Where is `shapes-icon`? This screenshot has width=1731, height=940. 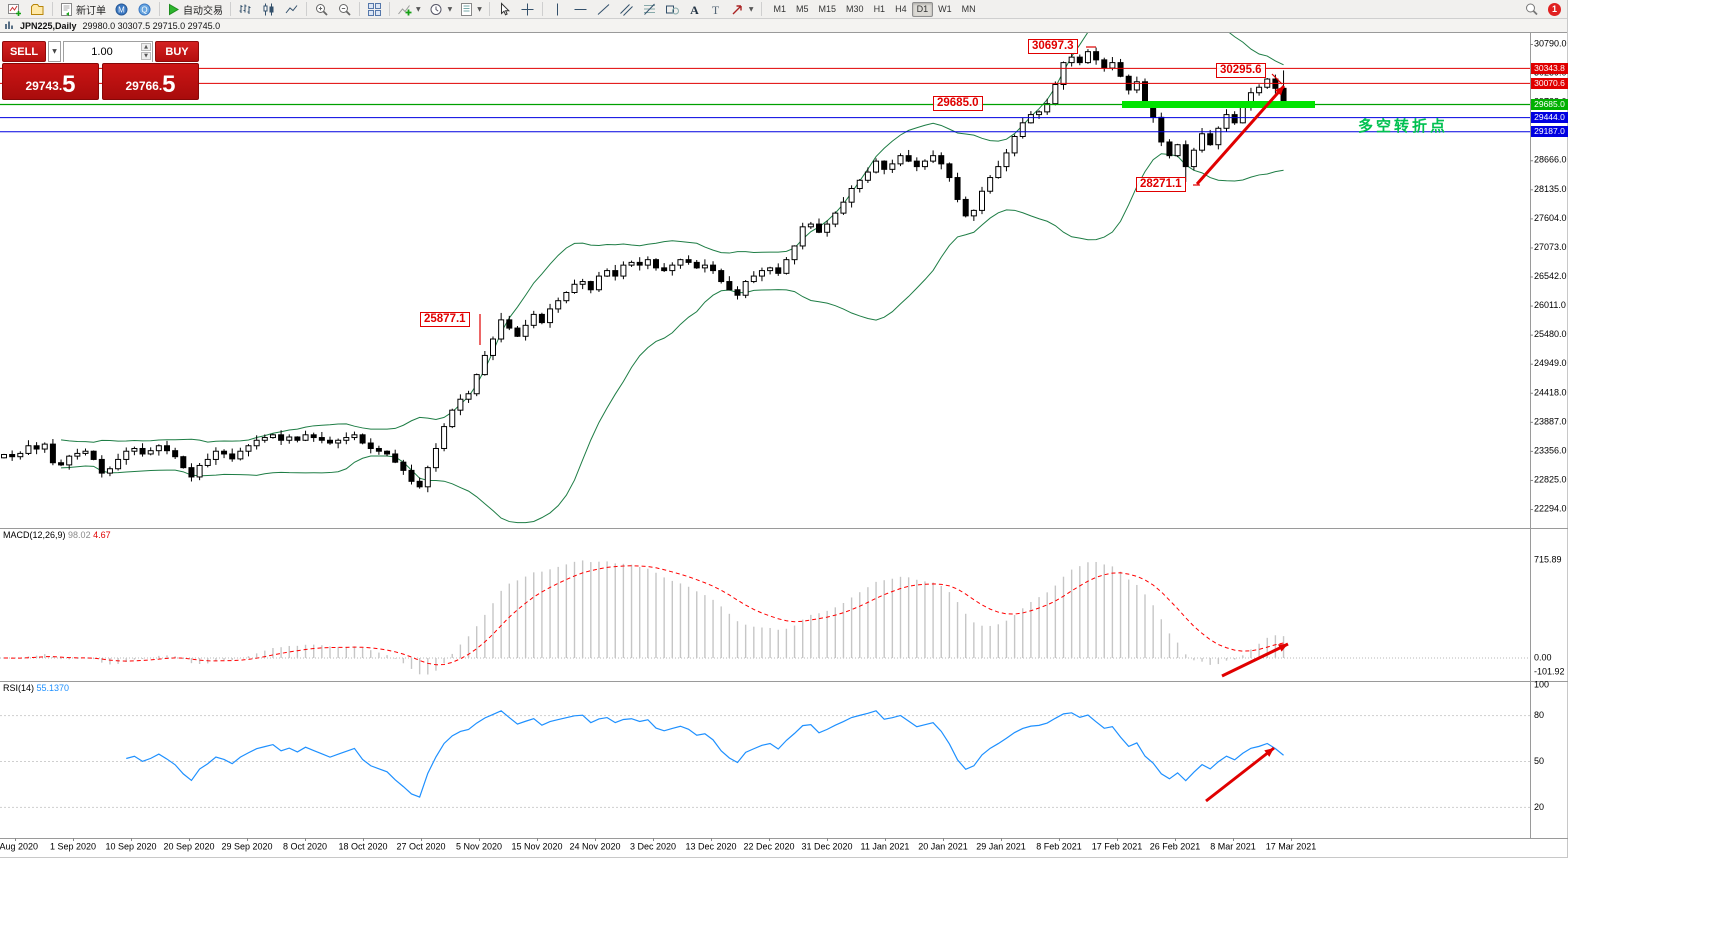 shapes-icon is located at coordinates (672, 9).